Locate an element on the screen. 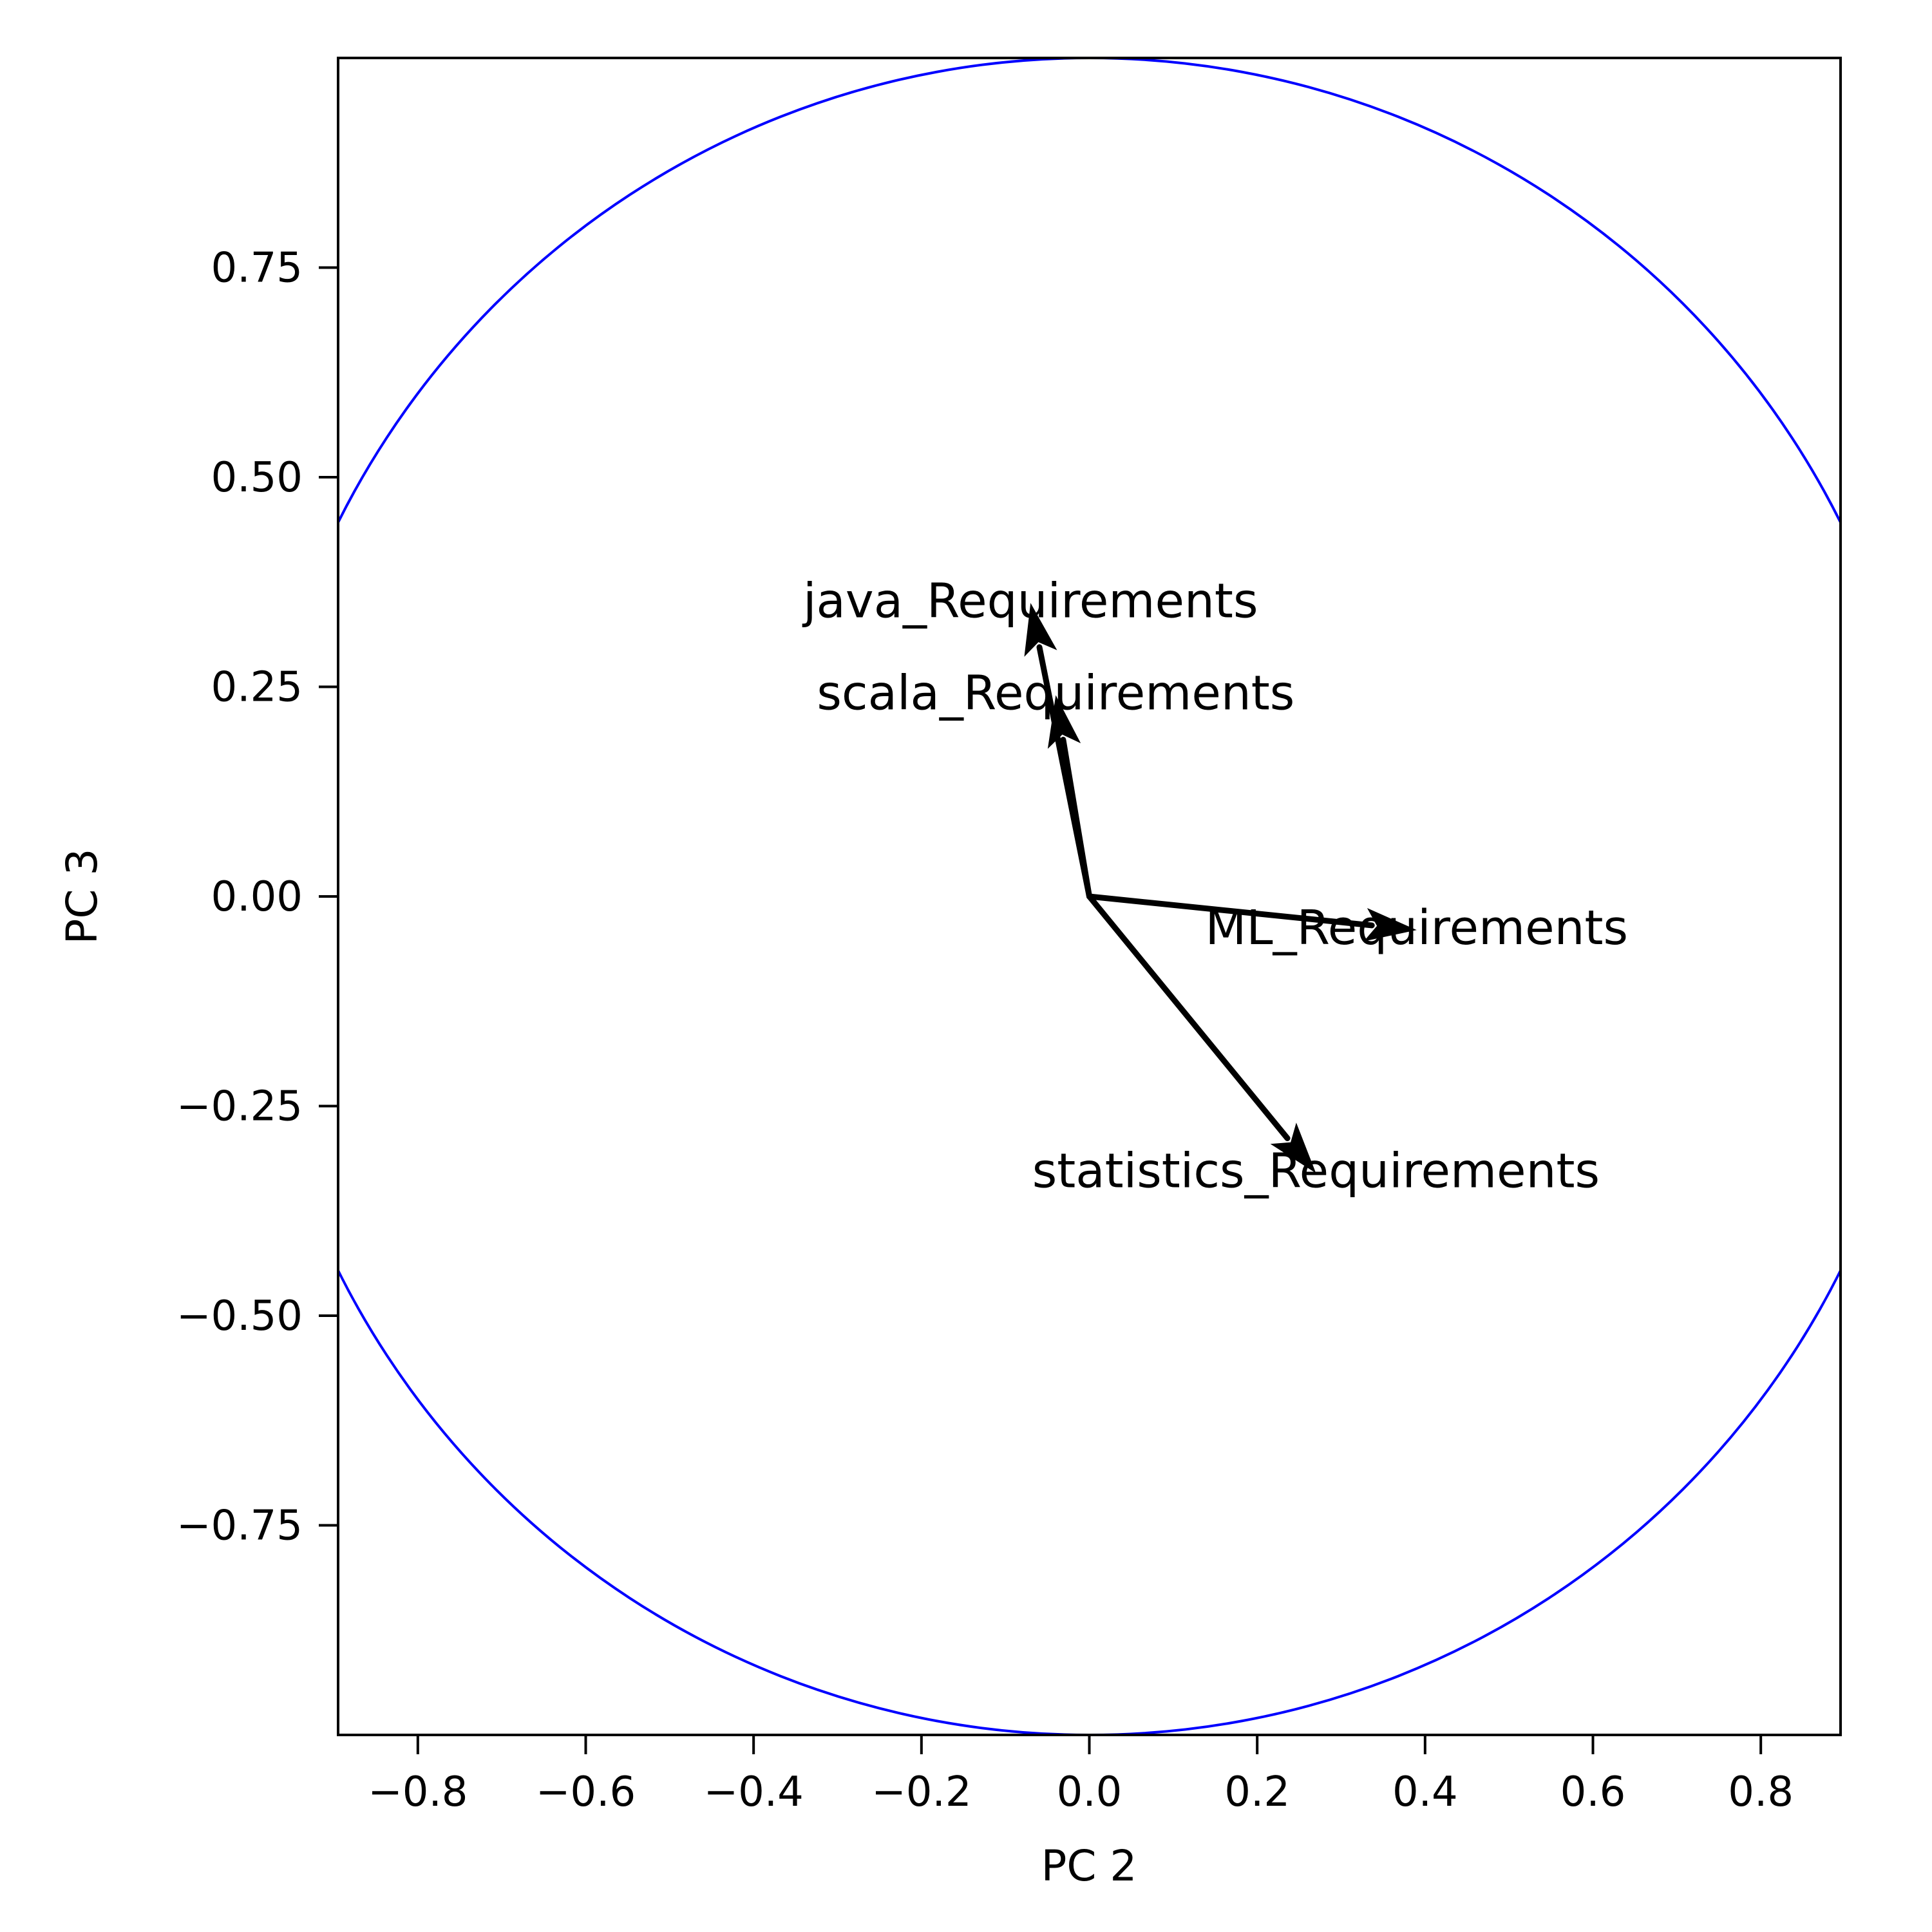  y-tick-label: −0.75 is located at coordinates (240, 1526).